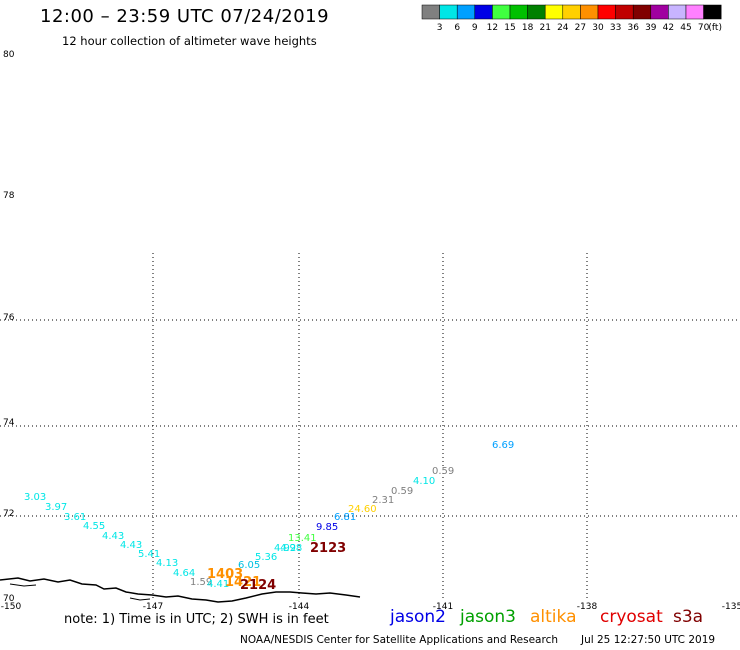 The image size is (740, 650). What do you see at coordinates (563, 28) in the screenshot?
I see `legend-label: 24` at bounding box center [563, 28].